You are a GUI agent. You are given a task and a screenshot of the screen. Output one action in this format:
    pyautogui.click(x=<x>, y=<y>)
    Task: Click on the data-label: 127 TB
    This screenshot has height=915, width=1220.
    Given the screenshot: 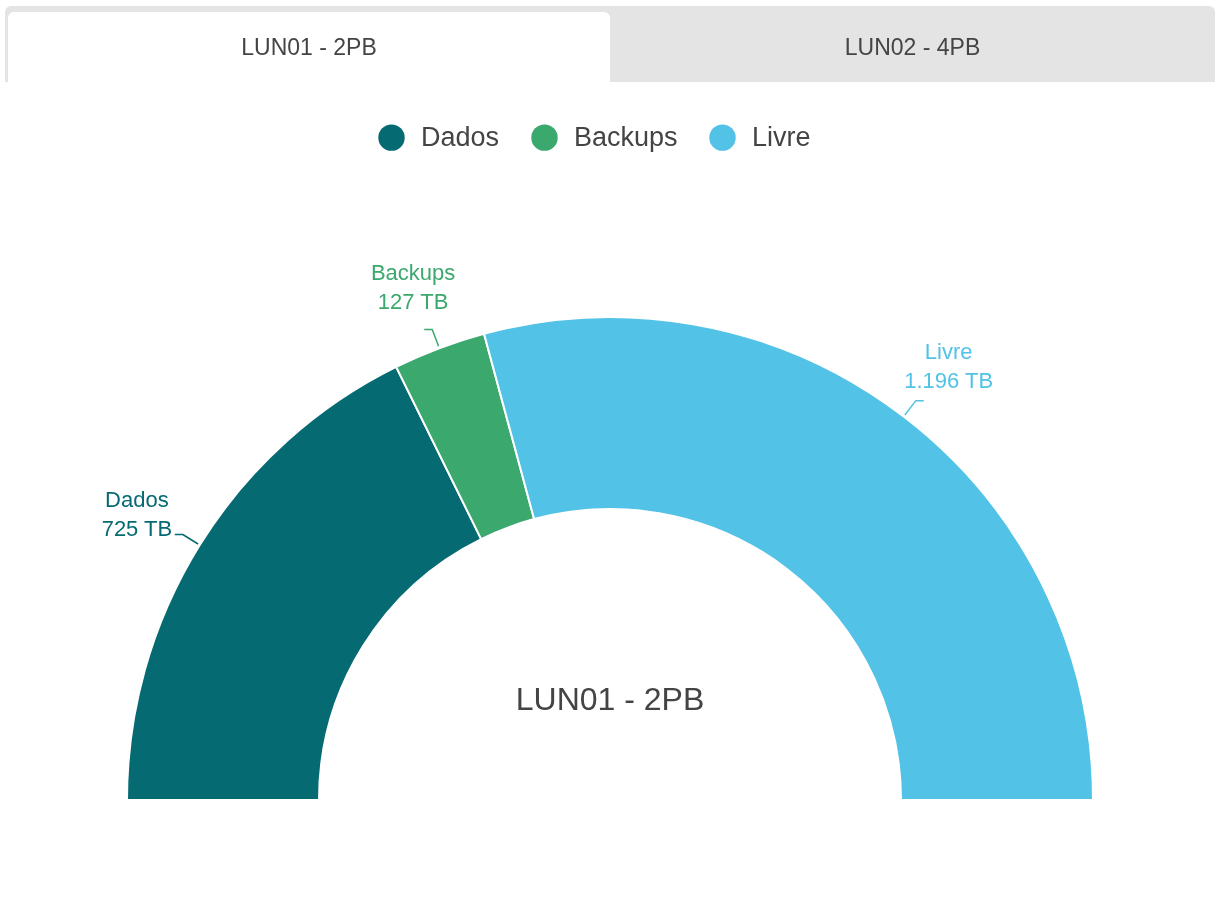 What is the action you would take?
    pyautogui.click(x=413, y=301)
    